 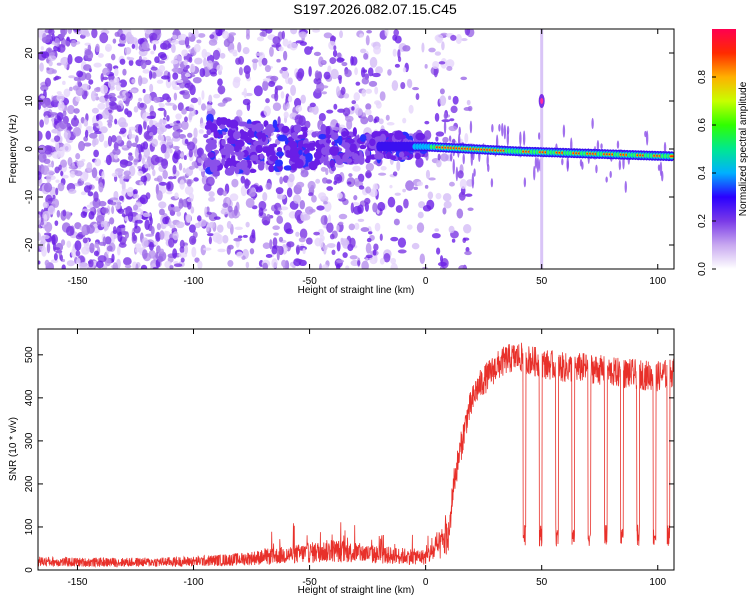 What do you see at coordinates (657, 281) in the screenshot?
I see `spectrogram-x-tick-label: 100` at bounding box center [657, 281].